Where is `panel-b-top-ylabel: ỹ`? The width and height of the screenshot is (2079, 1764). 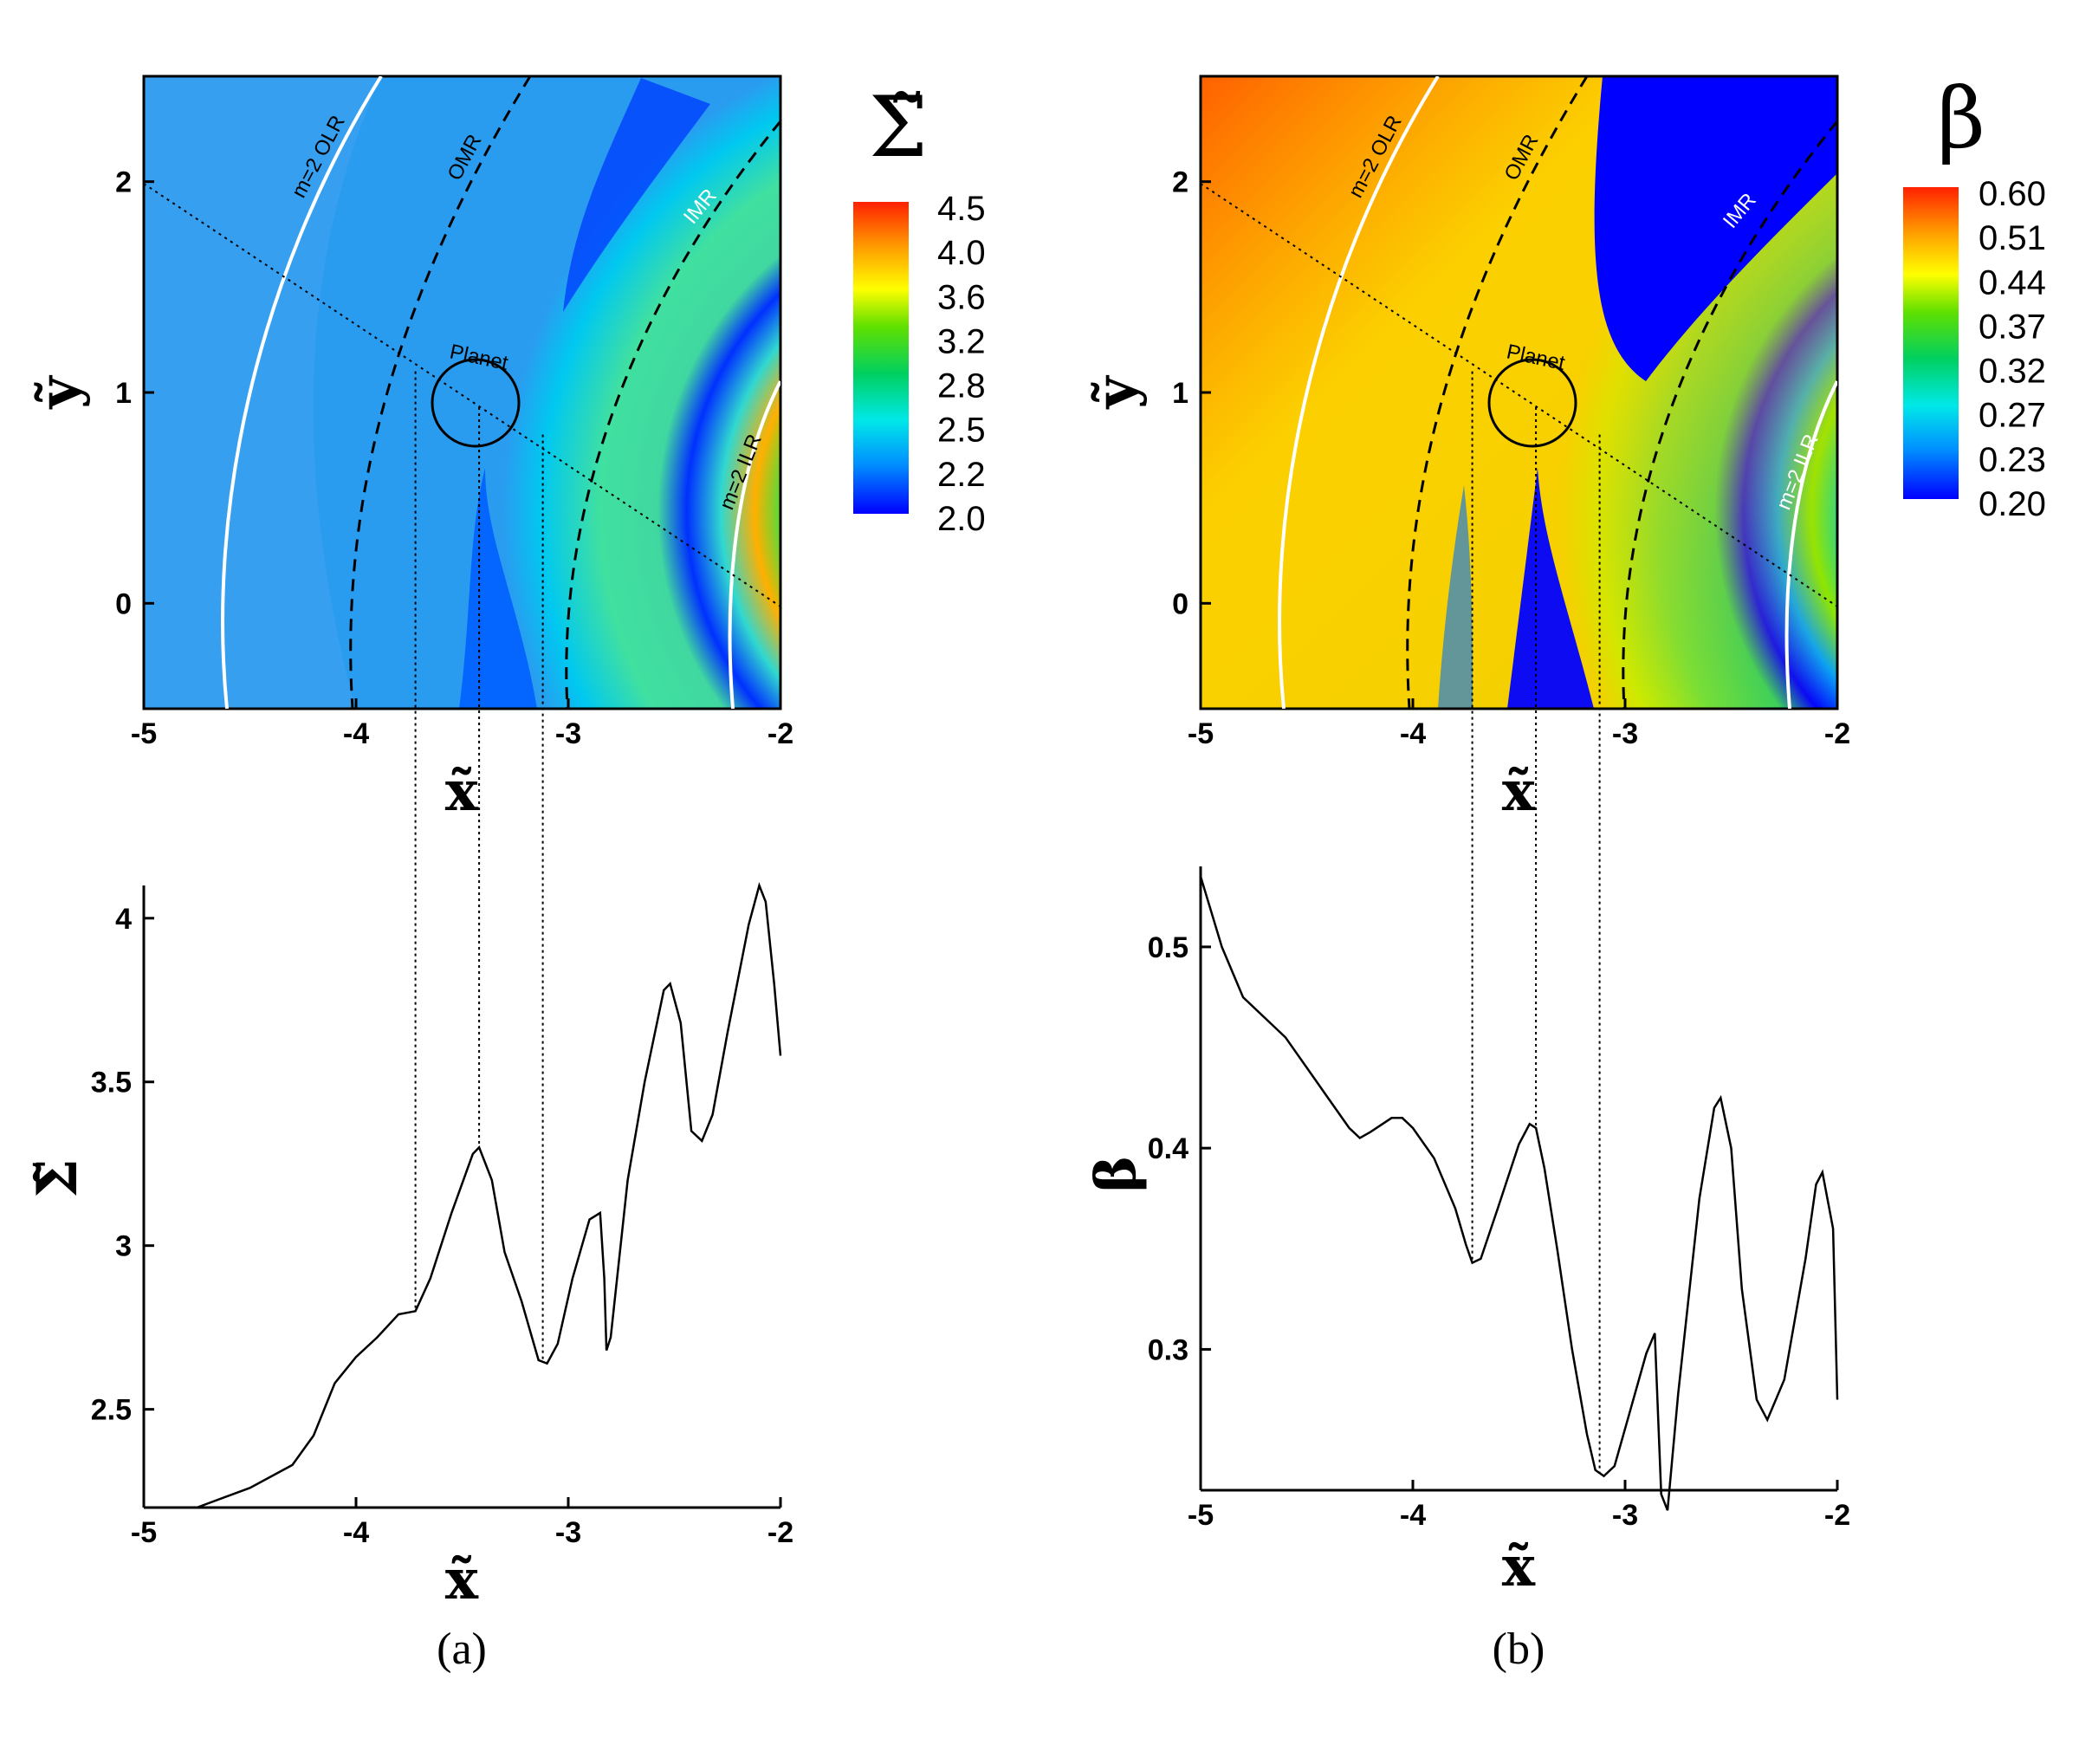
panel-b-top-ylabel: ỹ is located at coordinates (1116, 392).